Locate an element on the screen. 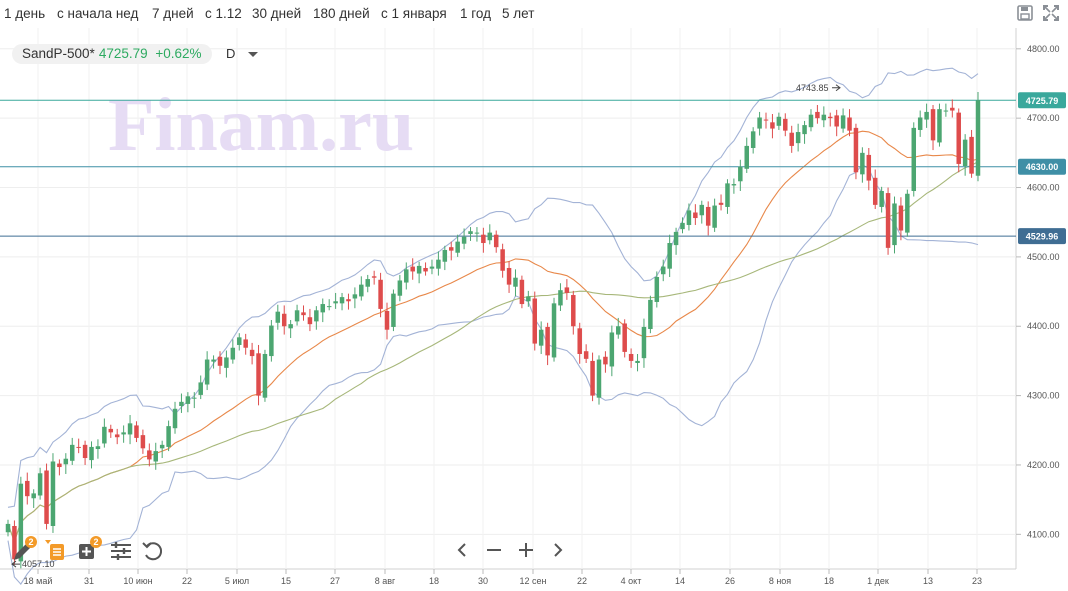 This screenshot has height=591, width=1068. list-icon is located at coordinates (57, 551).